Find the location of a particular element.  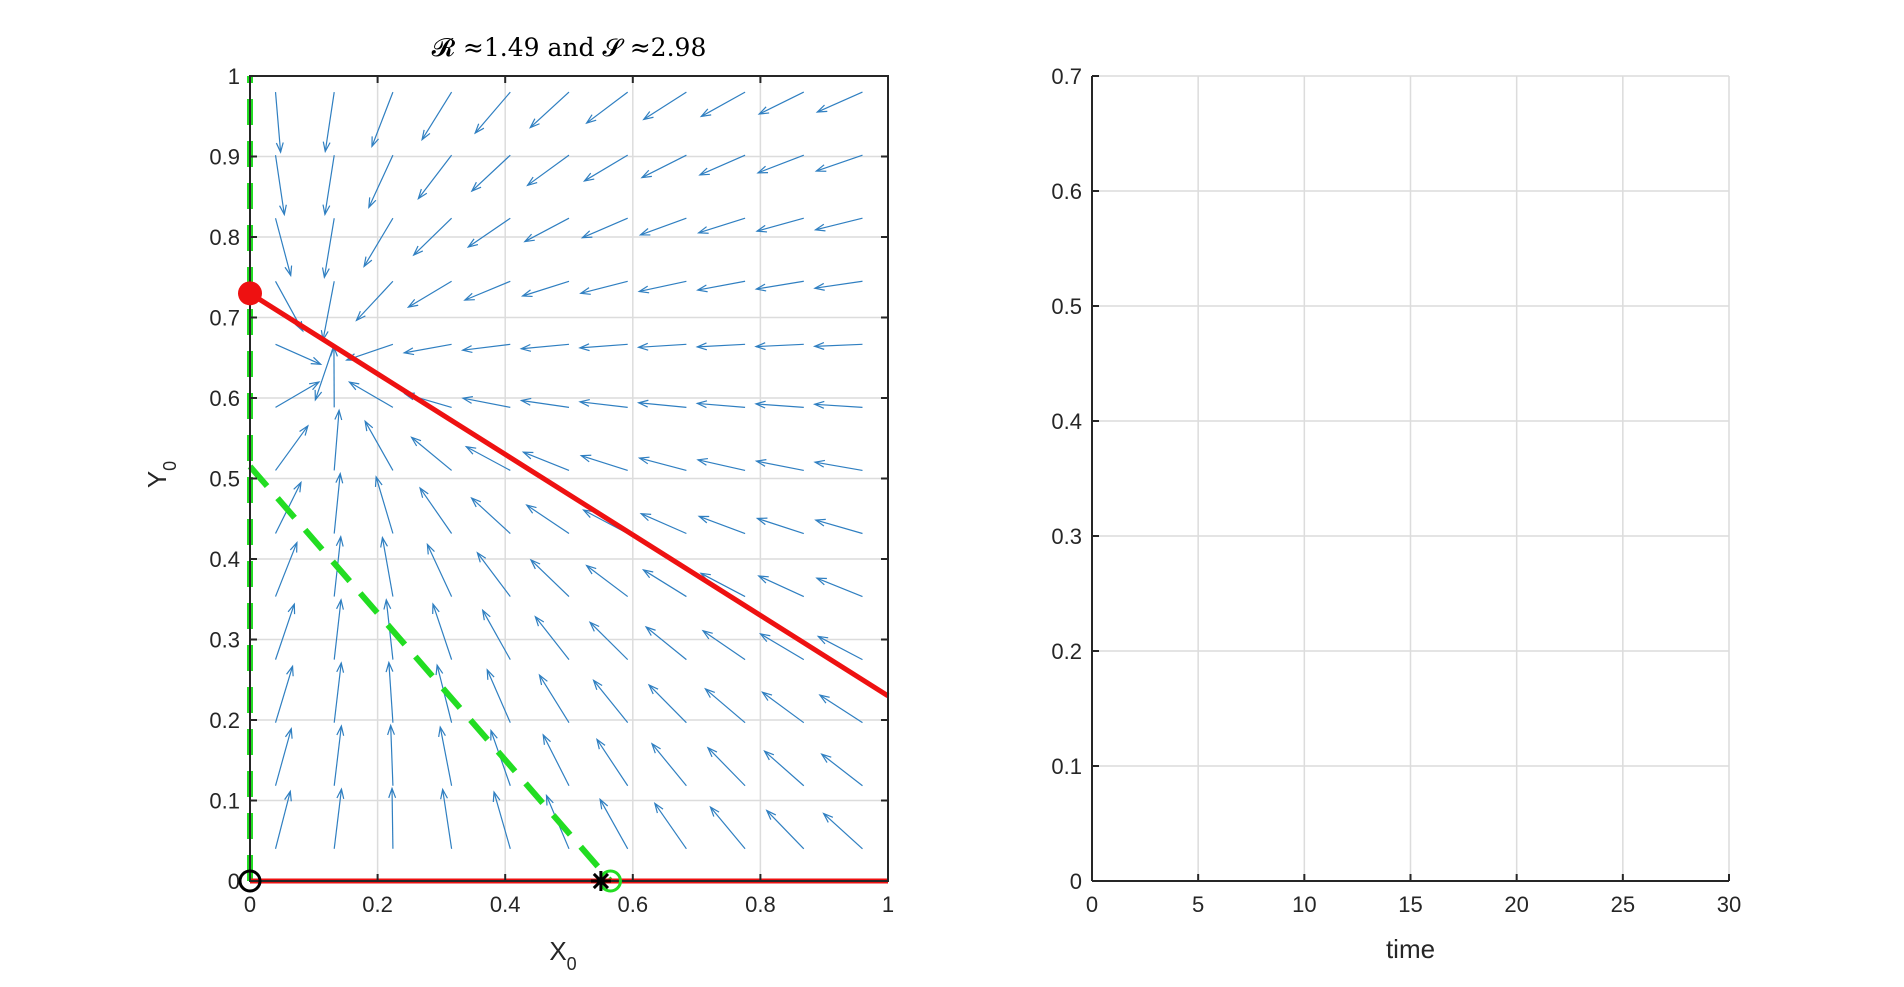

y-tick-label: 0.2 is located at coordinates (1066, 651).